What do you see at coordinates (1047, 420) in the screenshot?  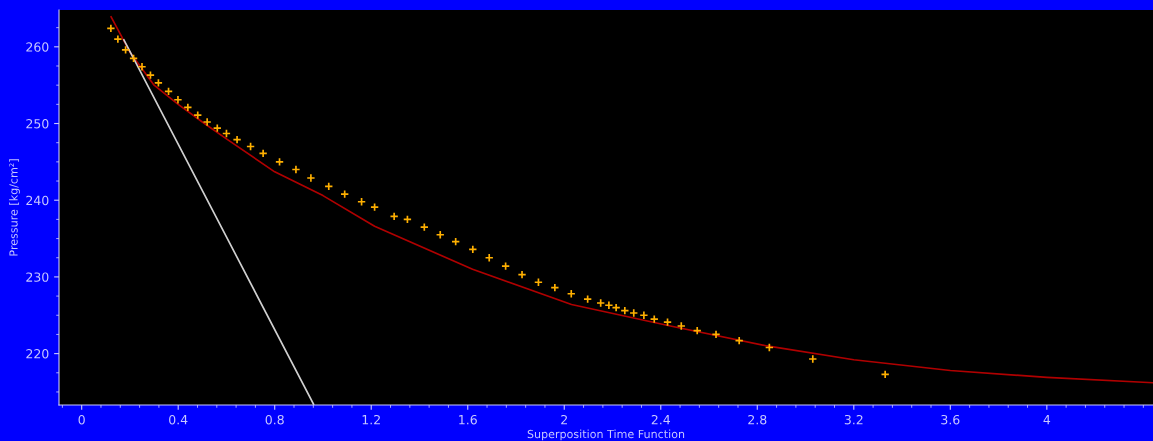 I see `x-tick-label: 4` at bounding box center [1047, 420].